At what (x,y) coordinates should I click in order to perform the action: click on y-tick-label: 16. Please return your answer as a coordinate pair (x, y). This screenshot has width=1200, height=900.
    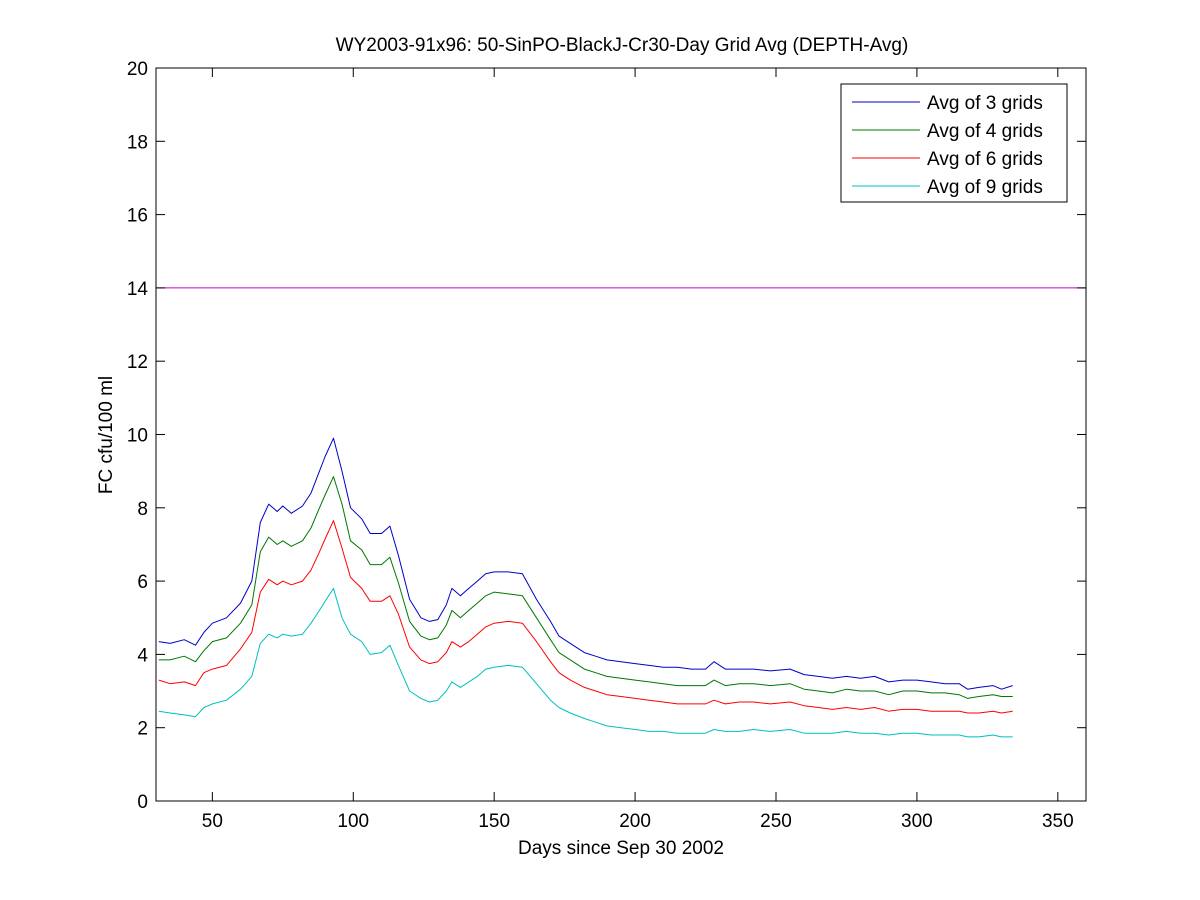
    Looking at the image, I should click on (137, 216).